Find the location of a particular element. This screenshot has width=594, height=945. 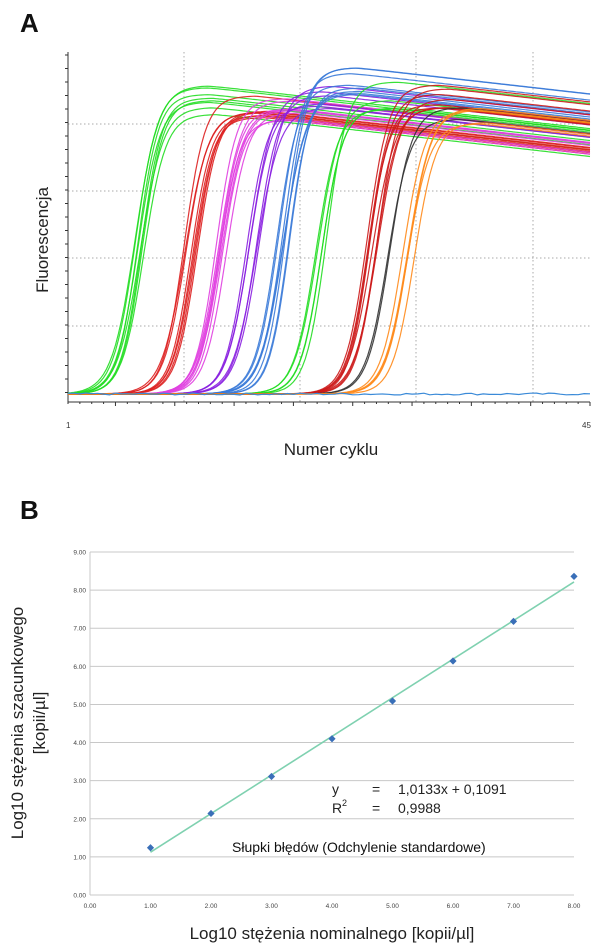

r-squared-symbol: R is located at coordinates (337, 808).